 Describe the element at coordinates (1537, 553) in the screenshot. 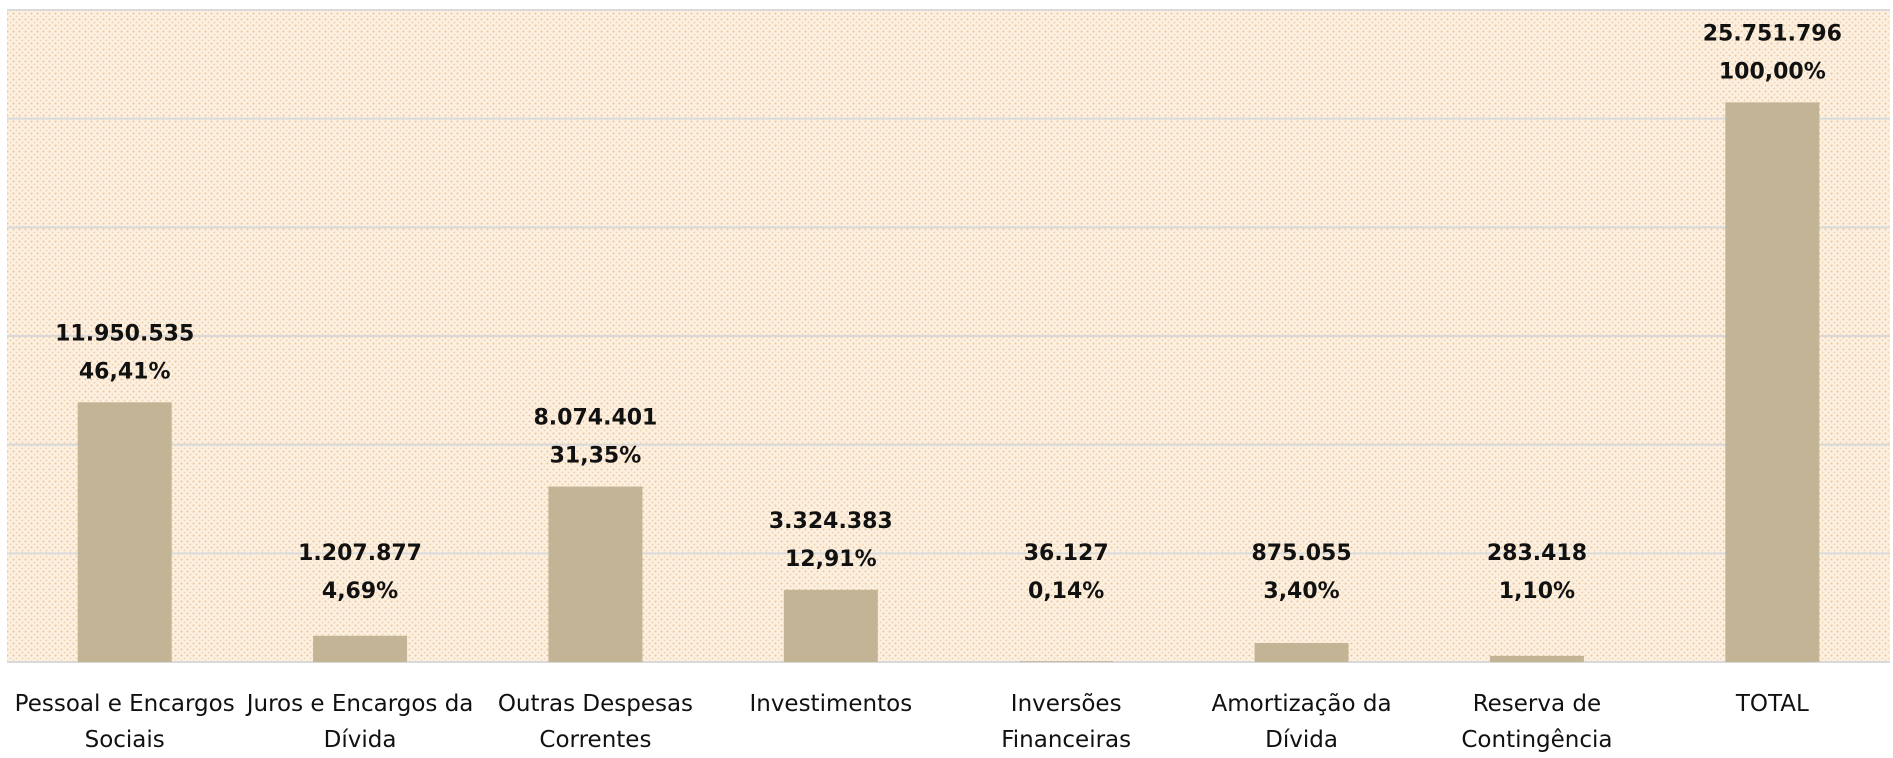

I see `value-label: 283.418` at that location.